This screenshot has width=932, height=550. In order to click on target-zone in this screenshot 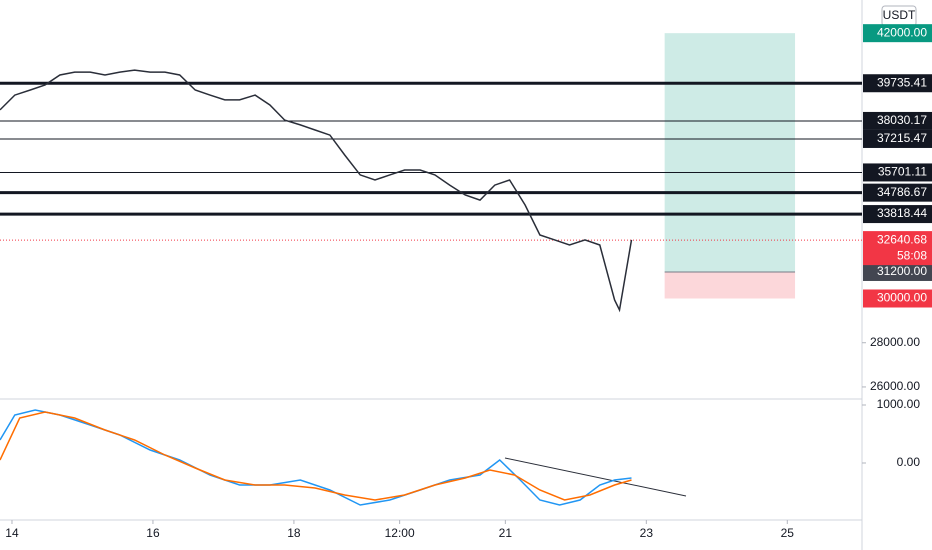, I will do `click(730, 152)`.